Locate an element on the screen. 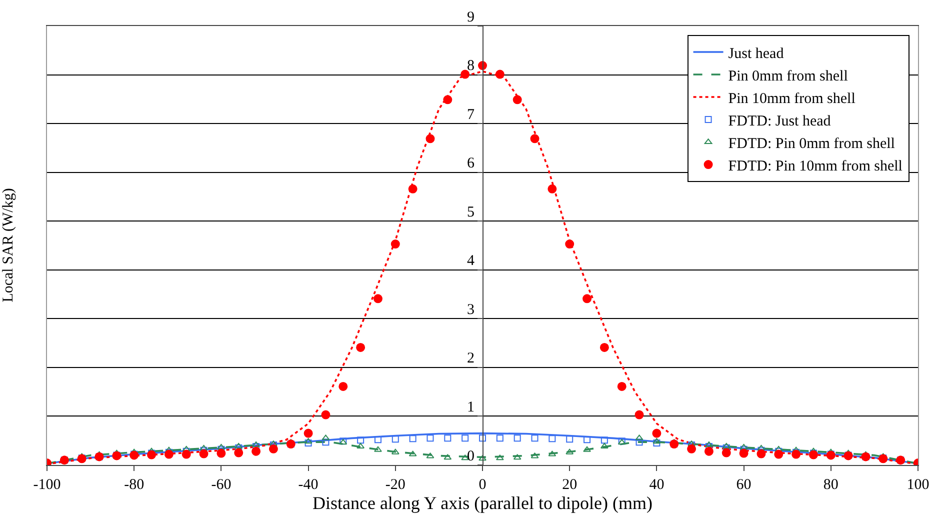  y-tick-label: 3 is located at coordinates (470, 310).